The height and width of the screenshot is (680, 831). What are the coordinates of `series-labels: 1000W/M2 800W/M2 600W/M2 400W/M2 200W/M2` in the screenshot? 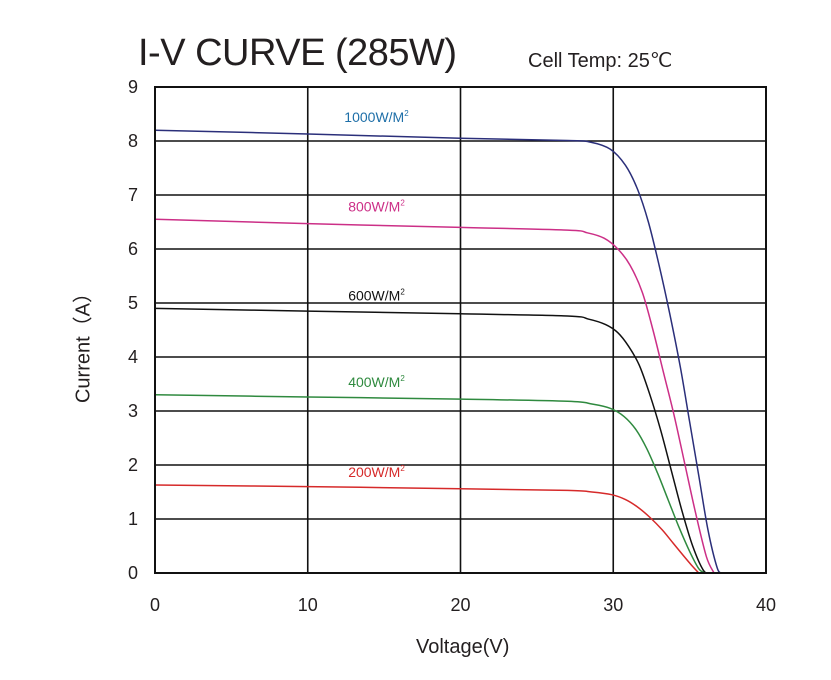 It's located at (376, 294).